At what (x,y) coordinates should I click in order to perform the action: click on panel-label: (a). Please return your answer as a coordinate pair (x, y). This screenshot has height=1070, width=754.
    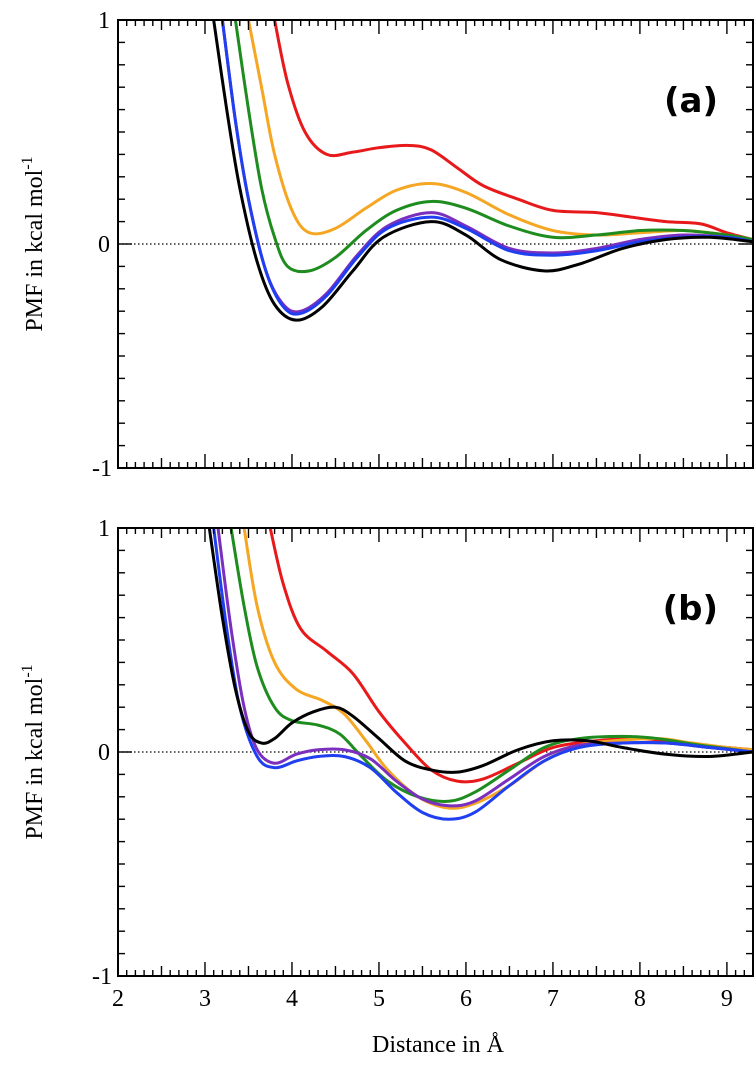
    Looking at the image, I should click on (691, 101).